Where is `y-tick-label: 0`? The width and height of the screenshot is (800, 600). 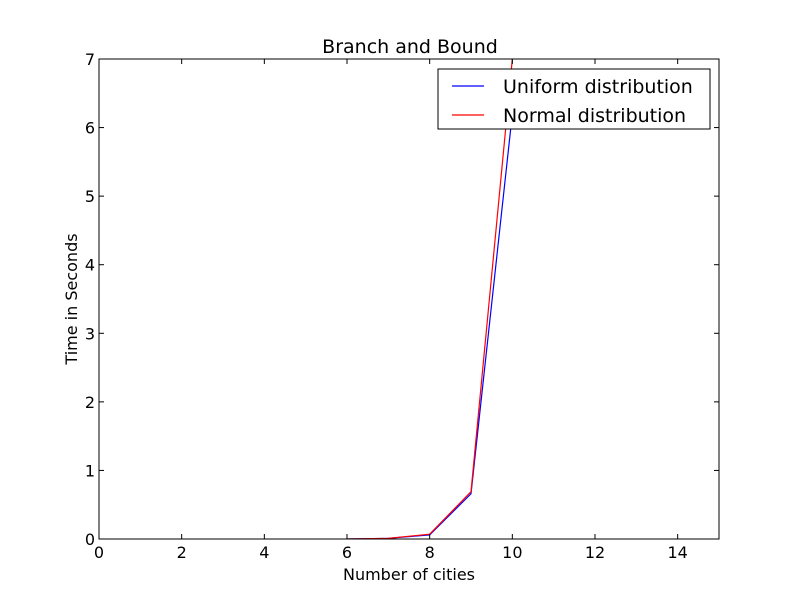
y-tick-label: 0 is located at coordinates (90, 539).